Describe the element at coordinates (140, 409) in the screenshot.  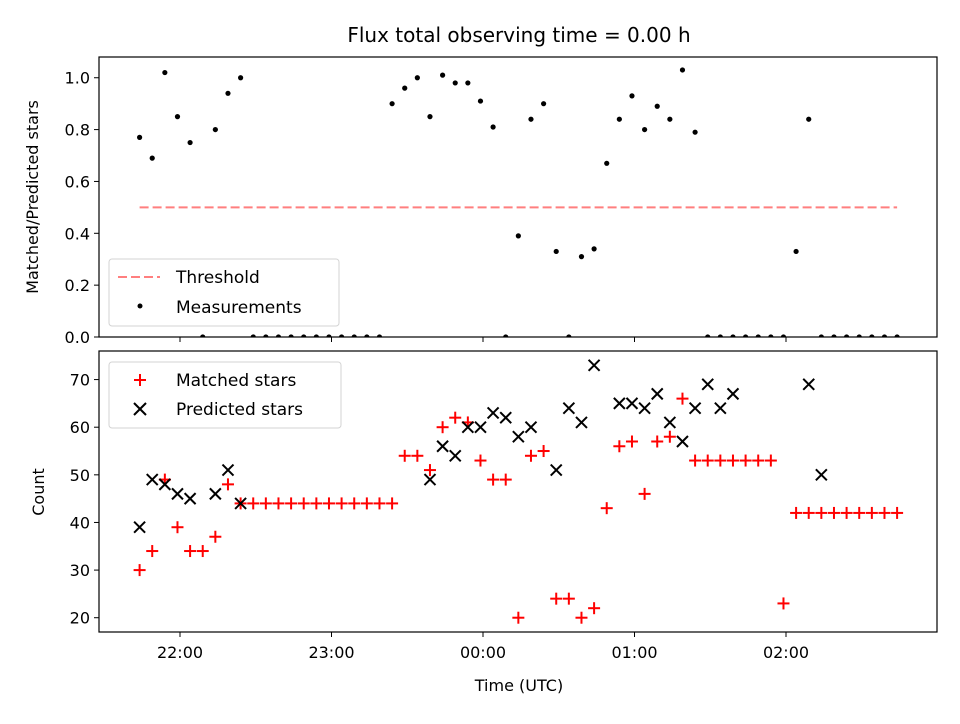
I see `legend-predicted-swatch` at that location.